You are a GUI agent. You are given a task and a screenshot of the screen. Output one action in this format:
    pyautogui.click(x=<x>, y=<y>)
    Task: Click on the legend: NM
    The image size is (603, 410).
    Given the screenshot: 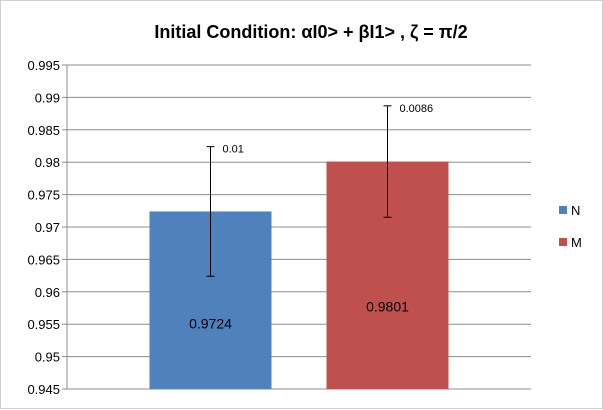 What is the action you would take?
    pyautogui.click(x=570, y=226)
    